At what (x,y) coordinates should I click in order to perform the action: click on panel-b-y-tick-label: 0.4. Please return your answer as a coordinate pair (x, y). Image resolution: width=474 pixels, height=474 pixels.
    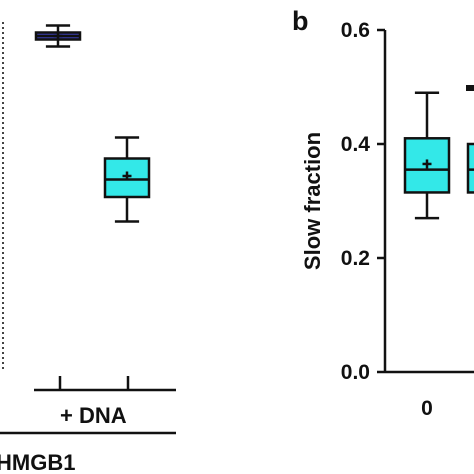
    Looking at the image, I should click on (356, 144).